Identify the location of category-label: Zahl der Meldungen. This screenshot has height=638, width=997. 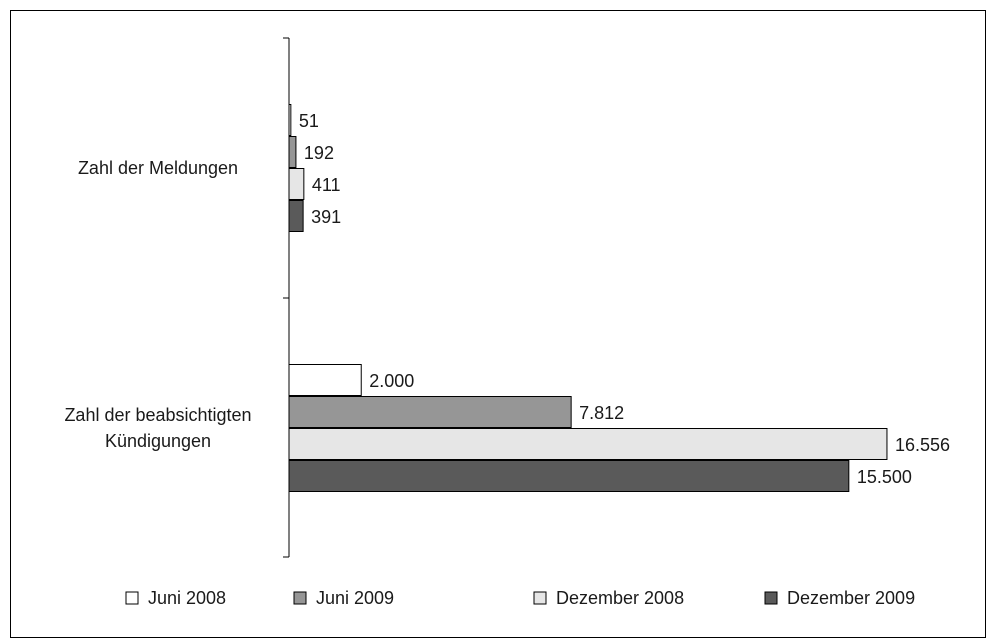
(158, 168).